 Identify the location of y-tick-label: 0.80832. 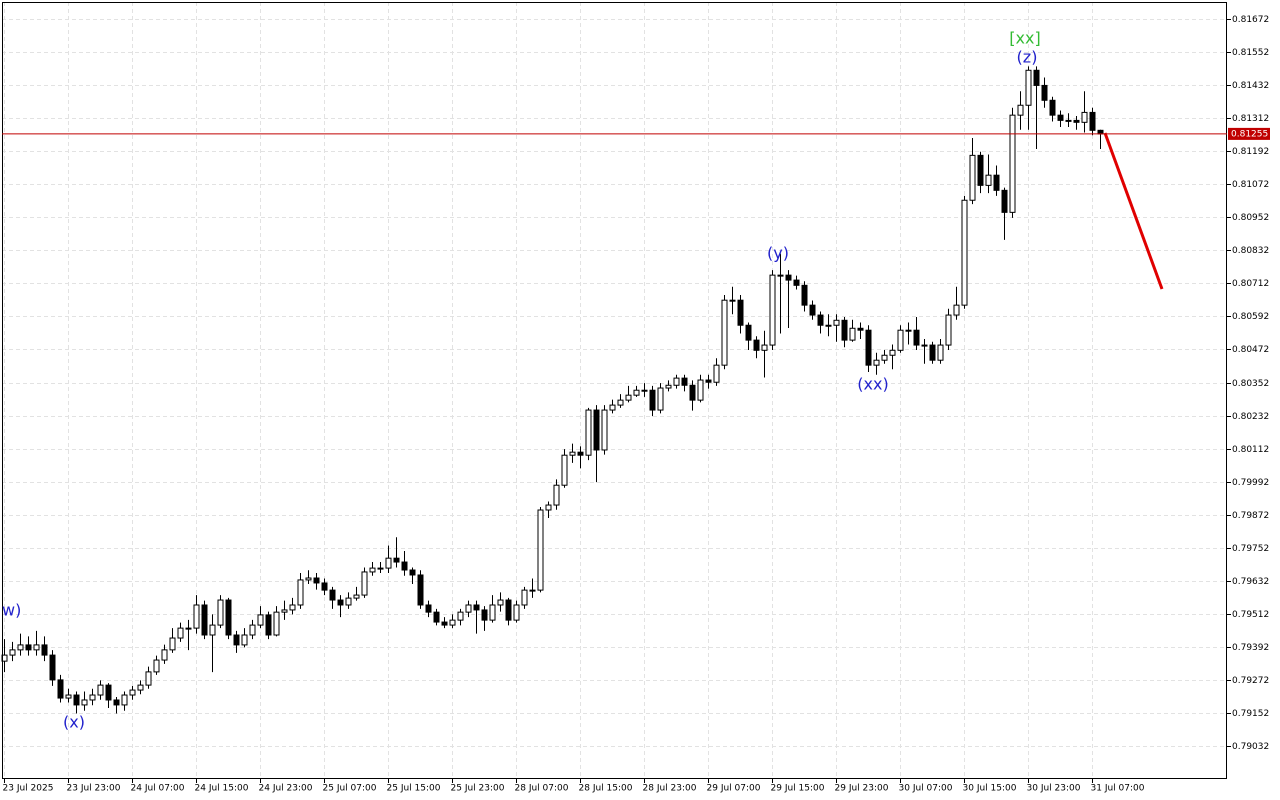
(1250, 251).